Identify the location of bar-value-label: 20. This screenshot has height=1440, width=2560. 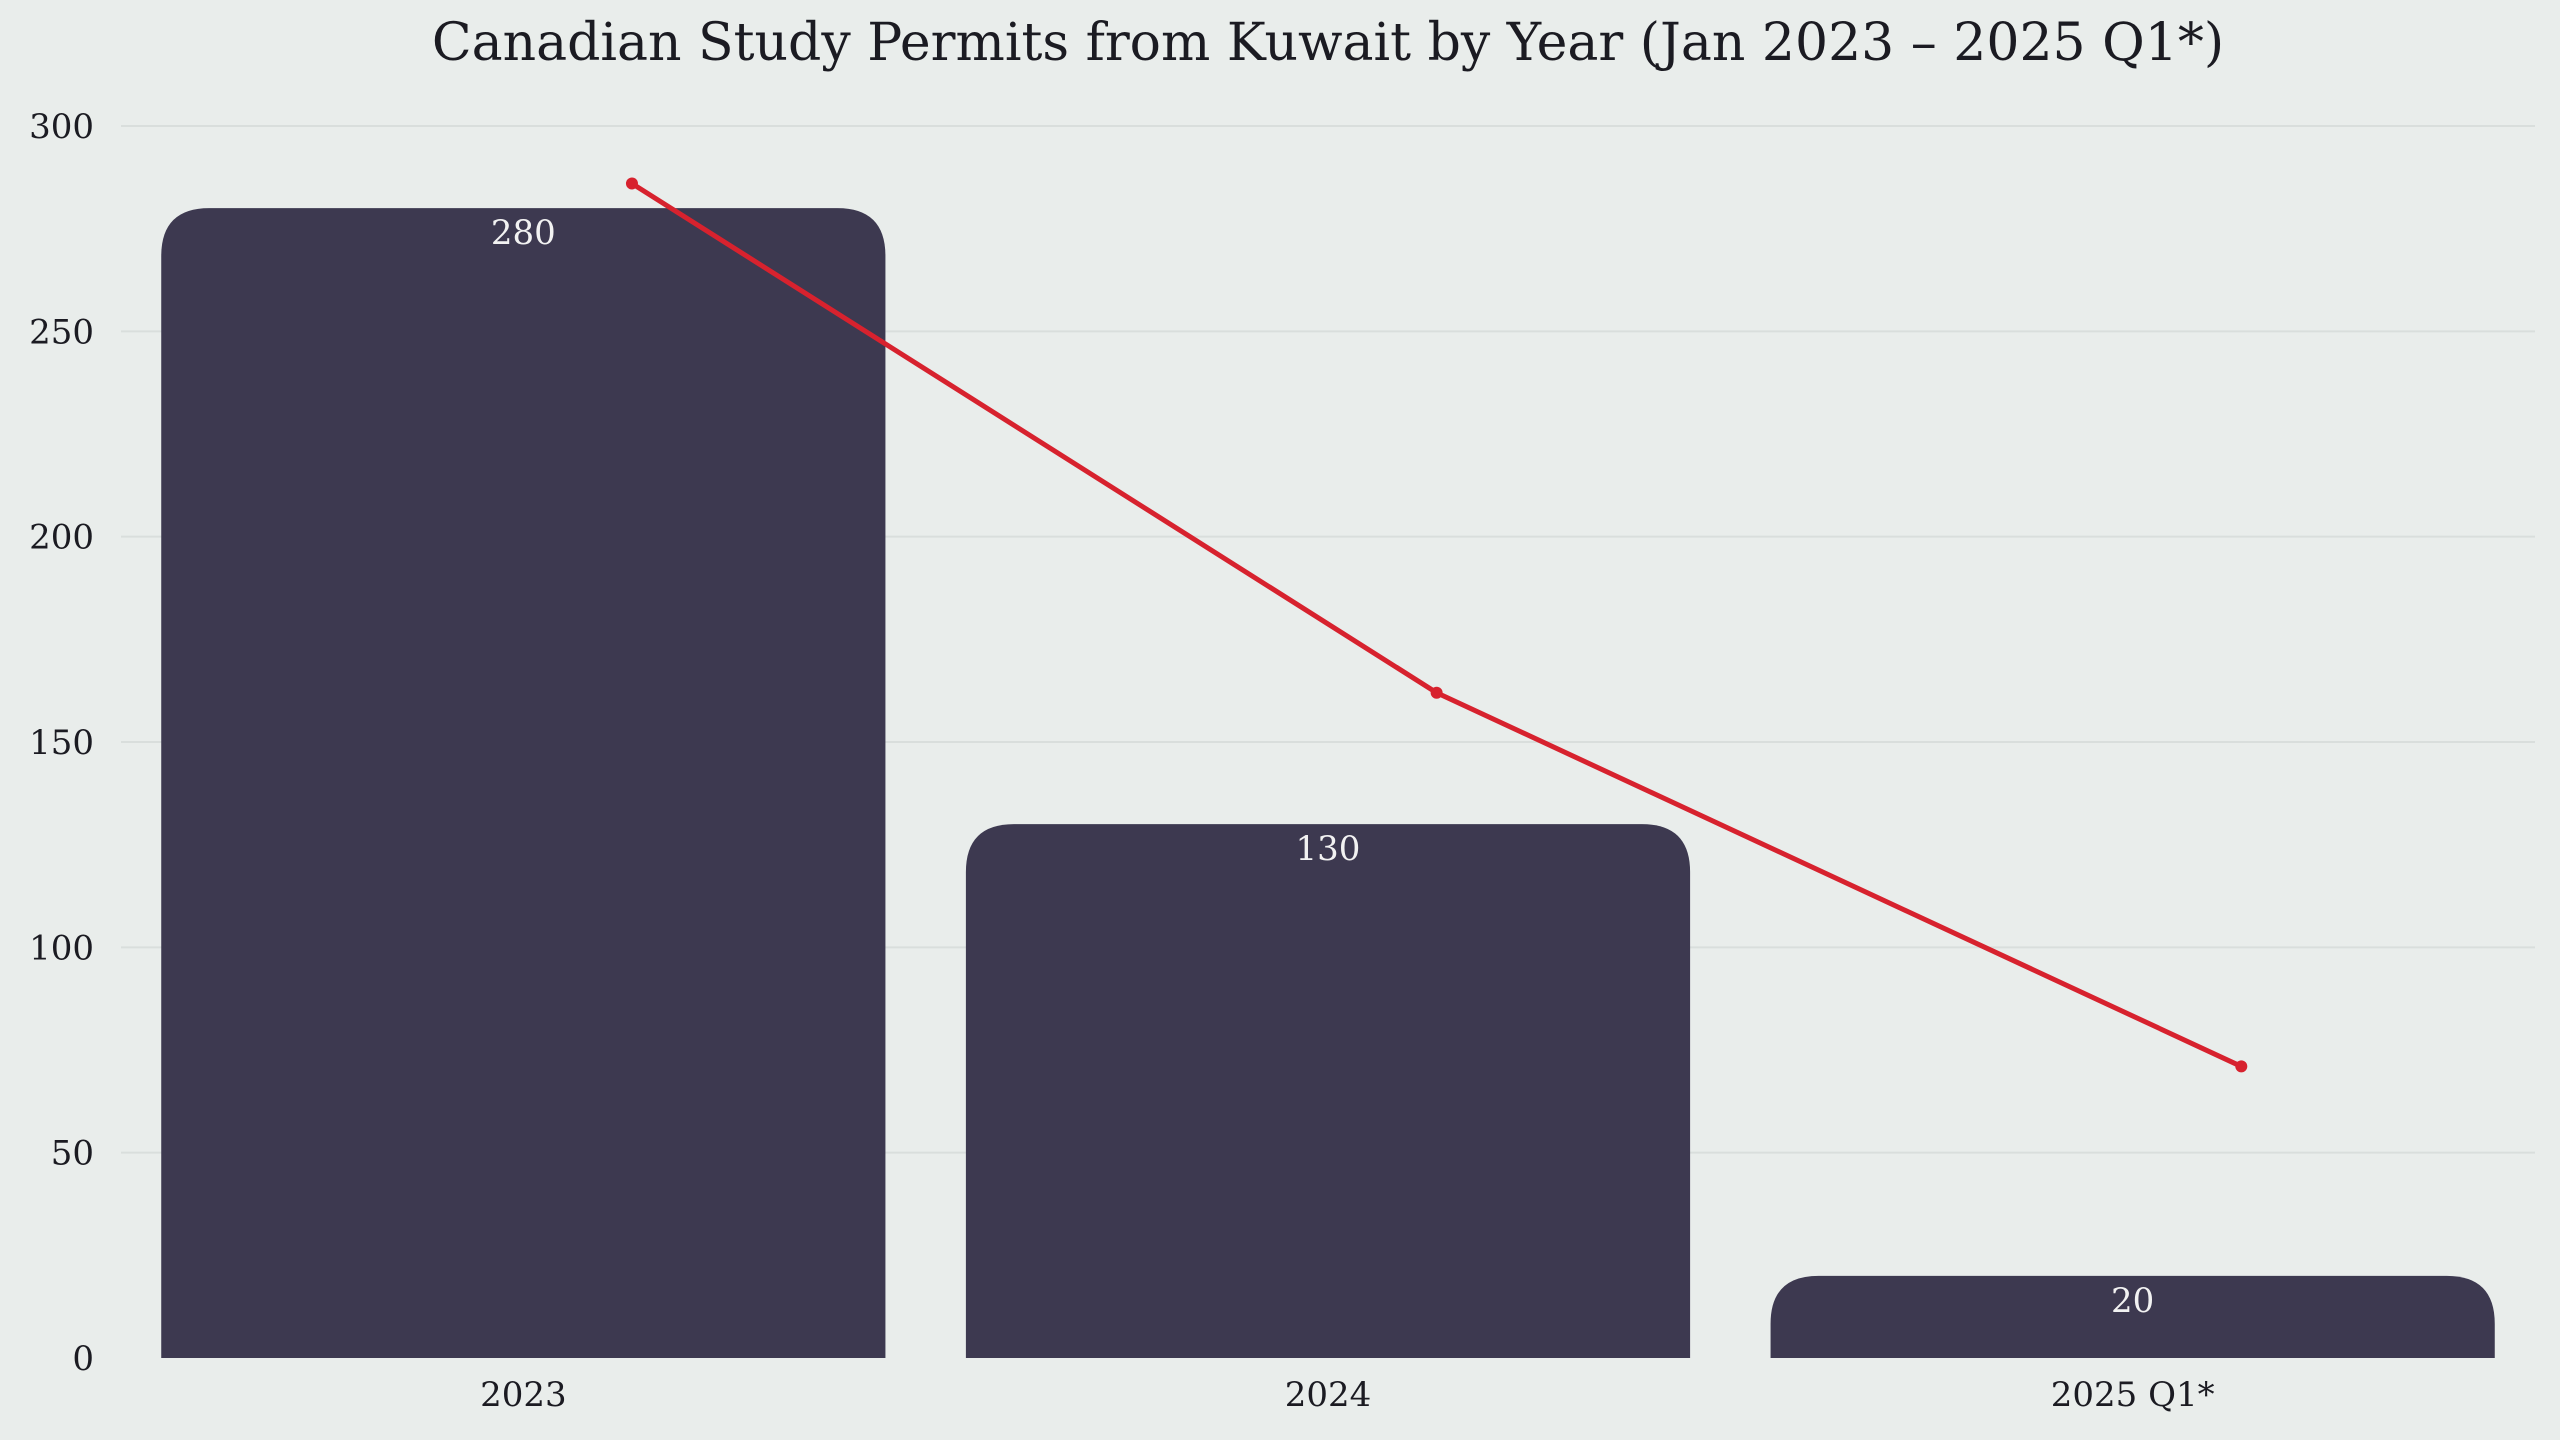
(2132, 1301).